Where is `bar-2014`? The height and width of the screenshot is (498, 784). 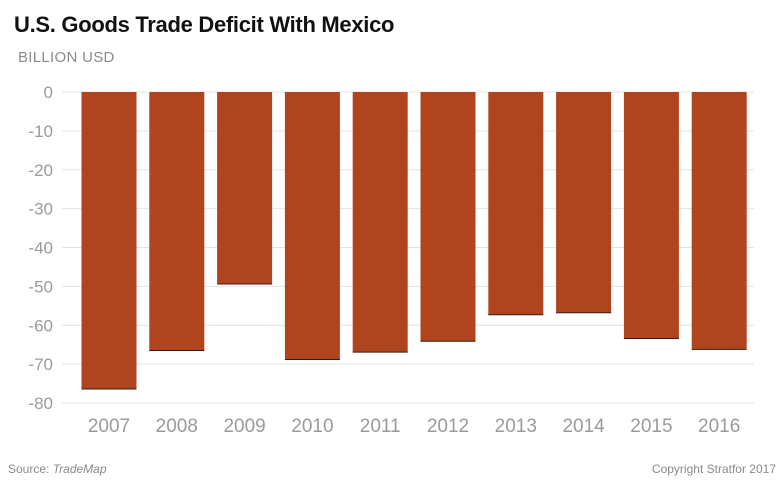 bar-2014 is located at coordinates (584, 202).